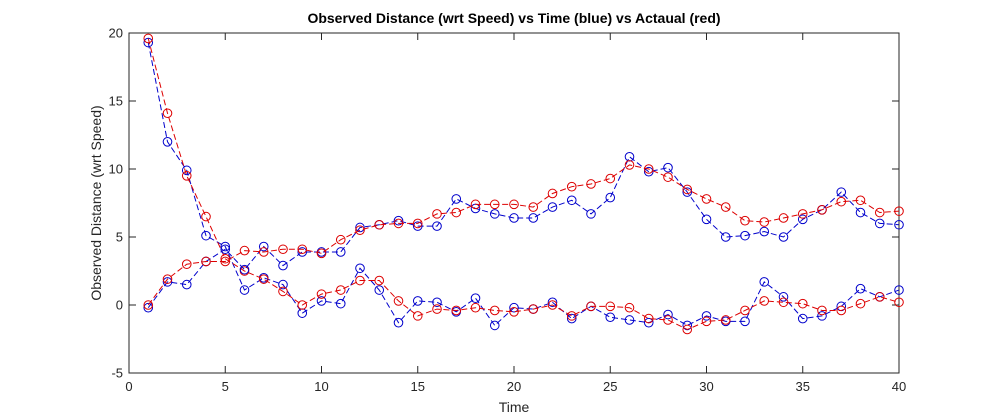  Describe the element at coordinates (321, 386) in the screenshot. I see `x-tick-label: 10` at that location.